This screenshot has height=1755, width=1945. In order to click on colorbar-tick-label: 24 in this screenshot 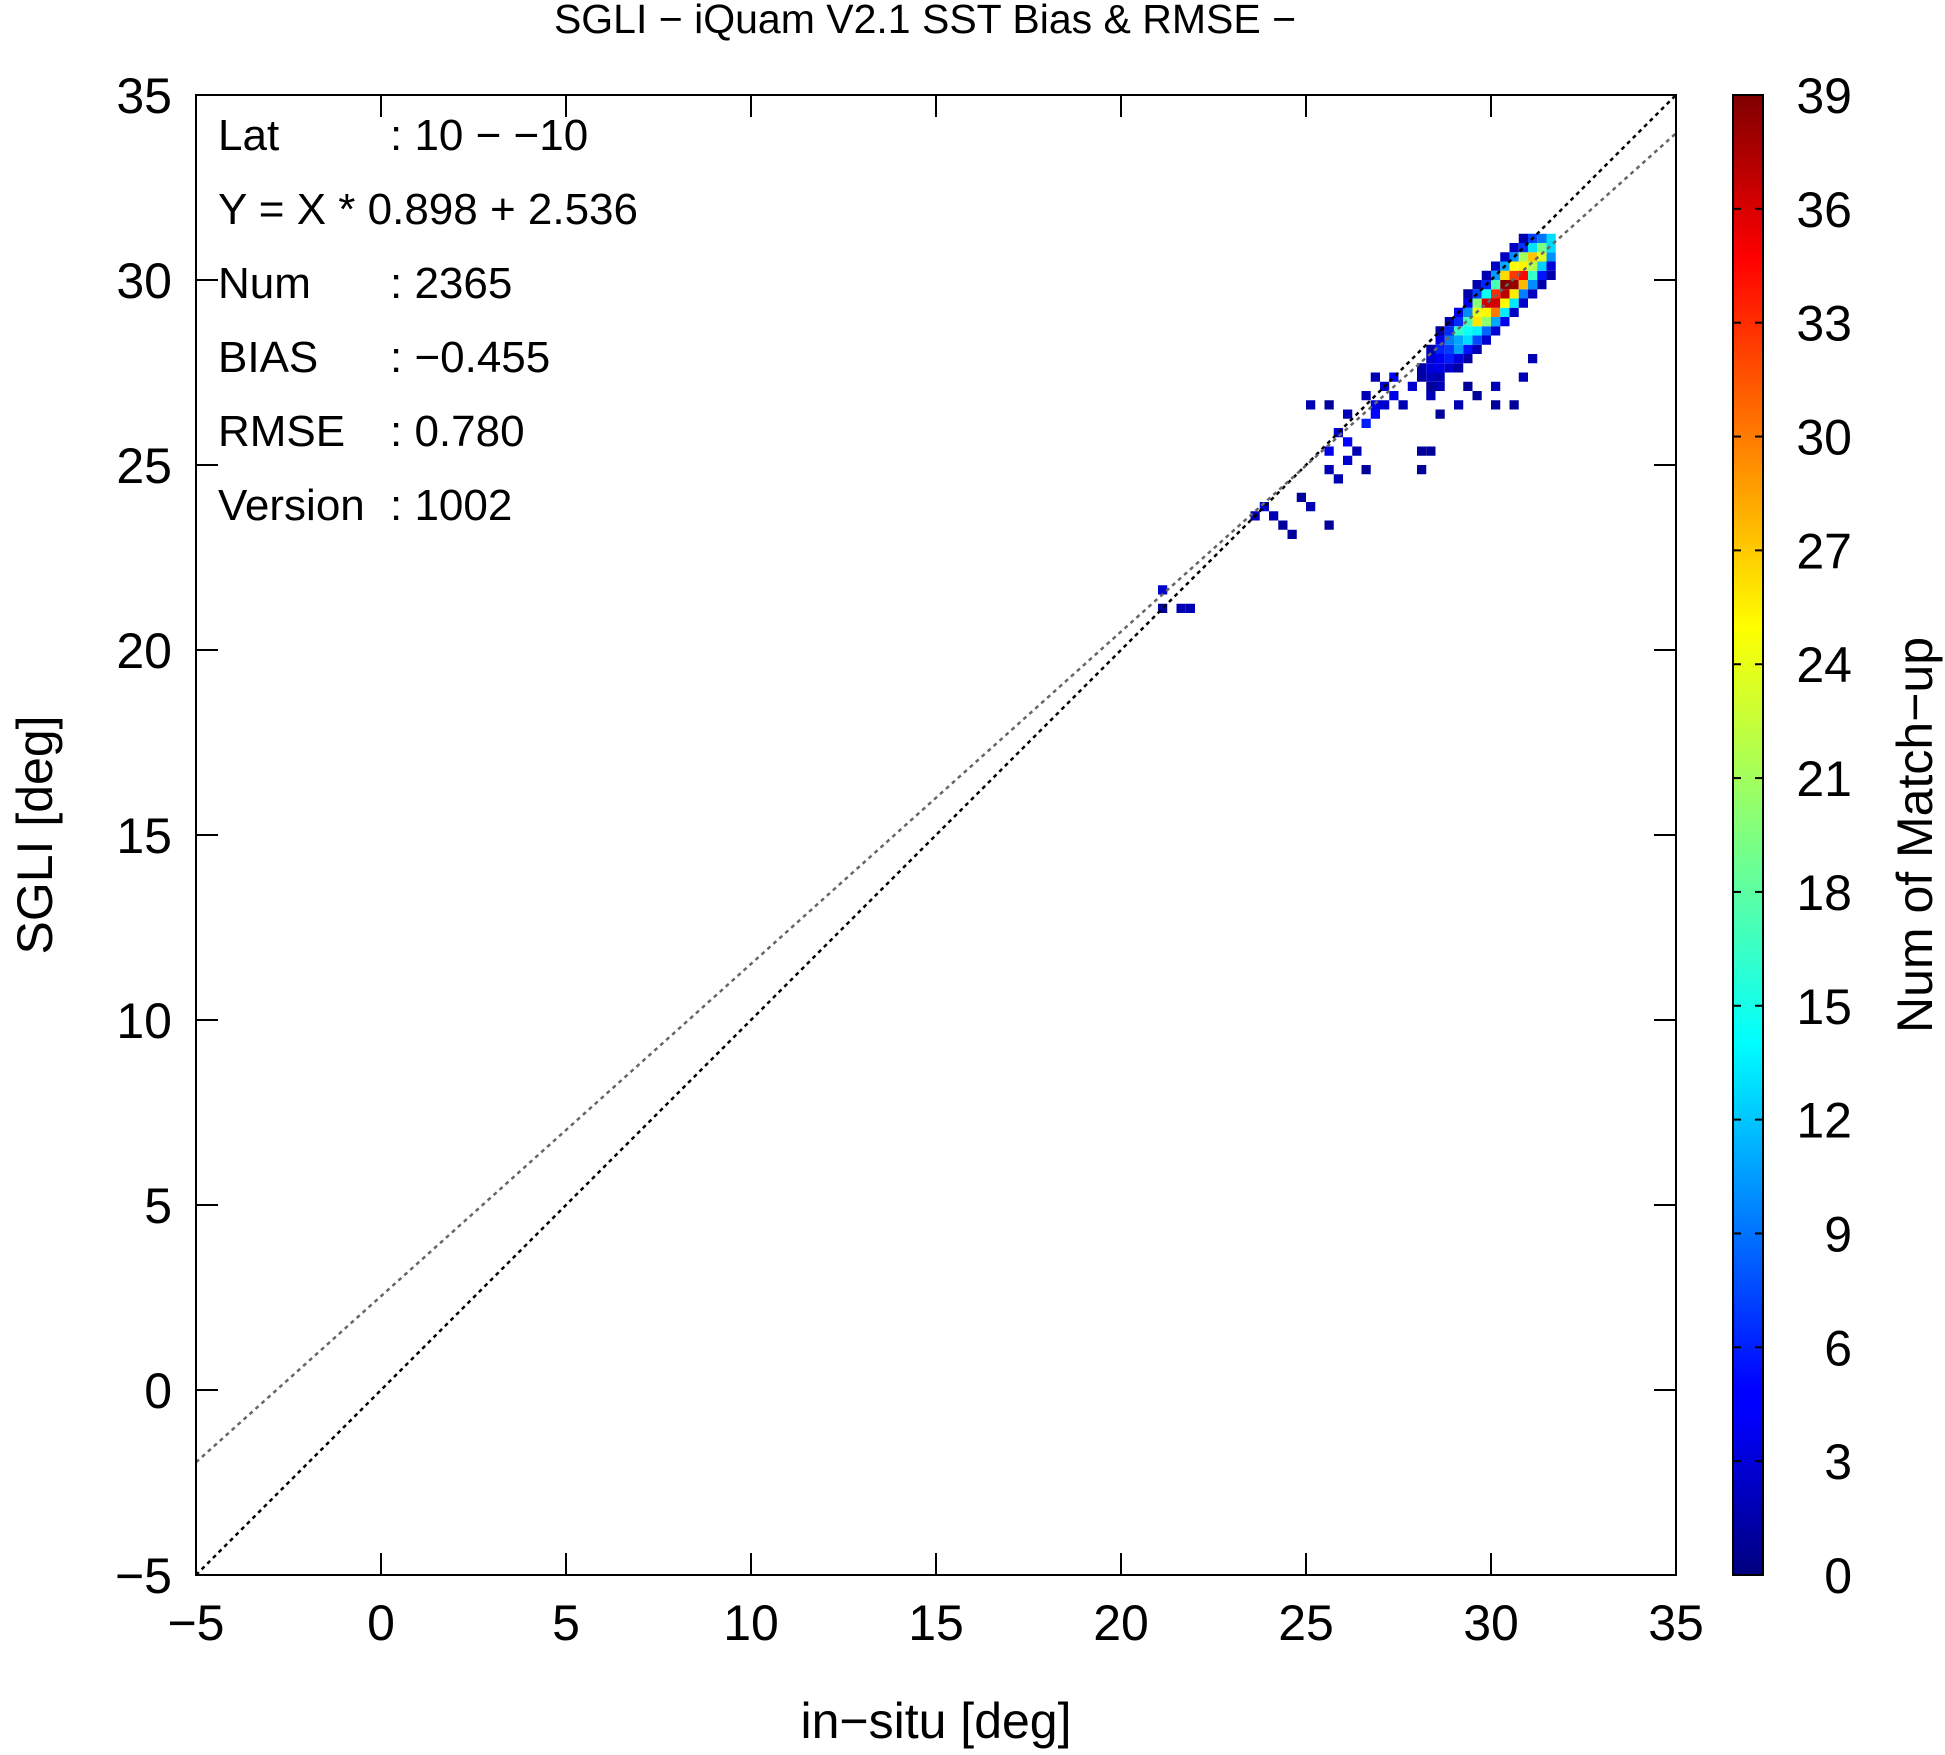, I will do `click(1824, 665)`.